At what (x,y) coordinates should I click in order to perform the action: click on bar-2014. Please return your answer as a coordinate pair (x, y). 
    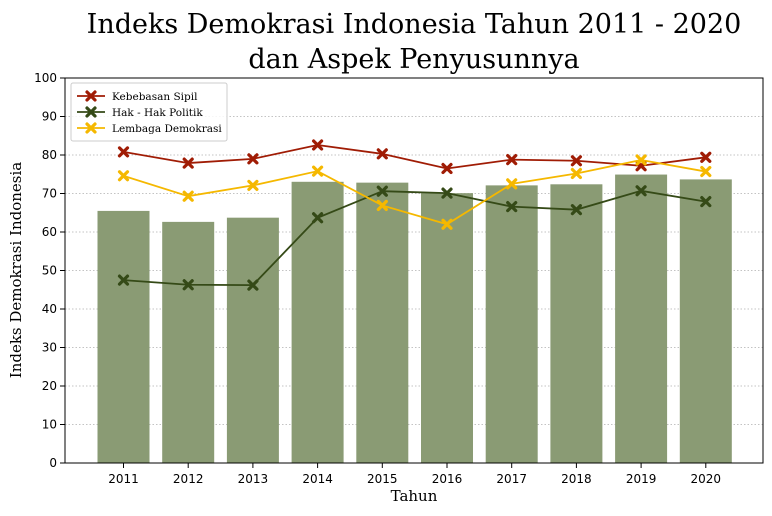
    Looking at the image, I should click on (317, 322).